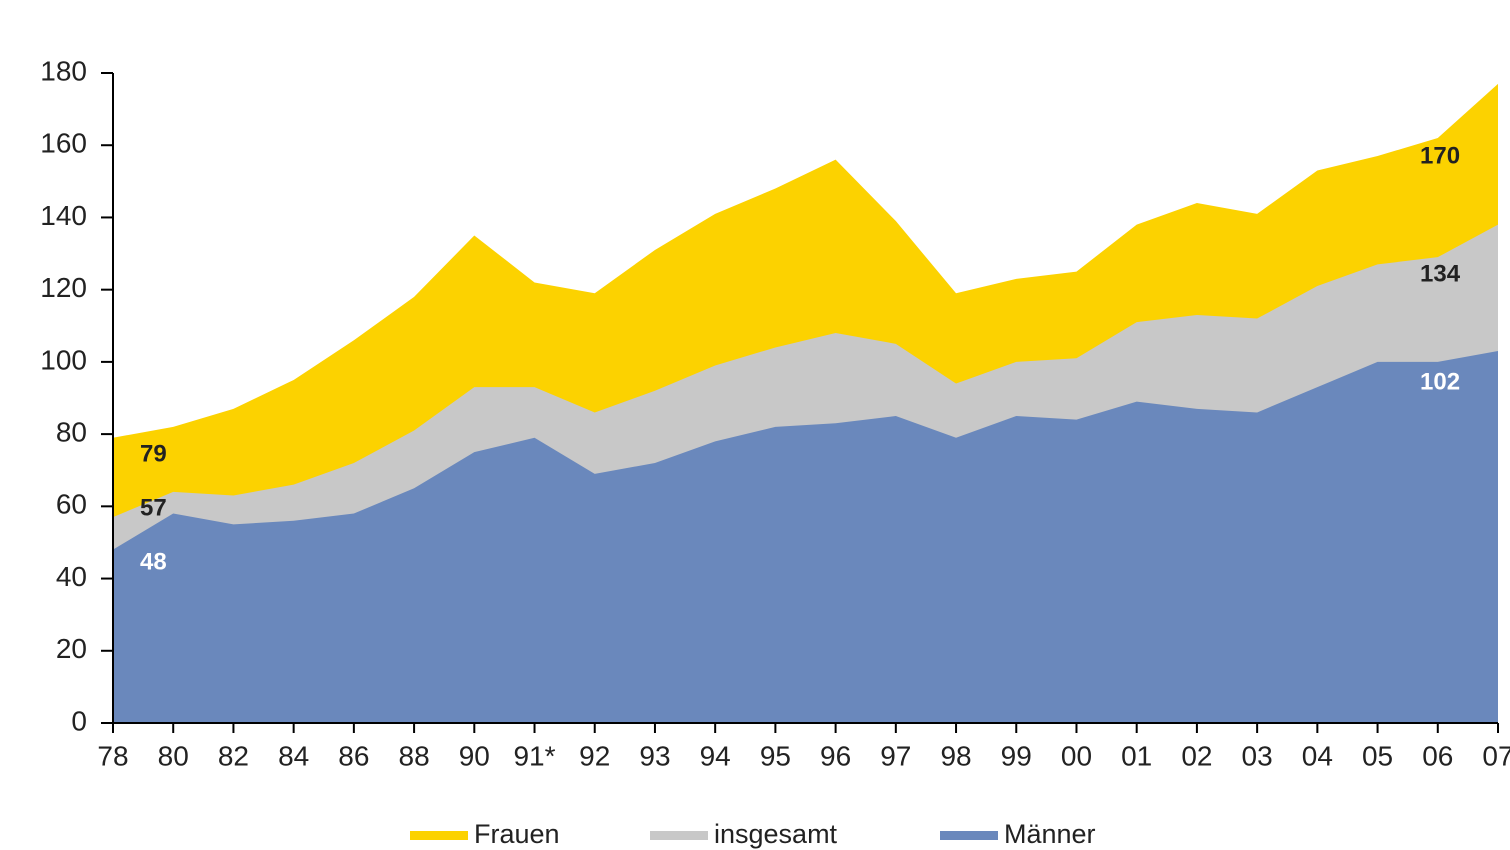 This screenshot has height=850, width=1510. I want to click on y-tick-label: 180, so click(63, 70).